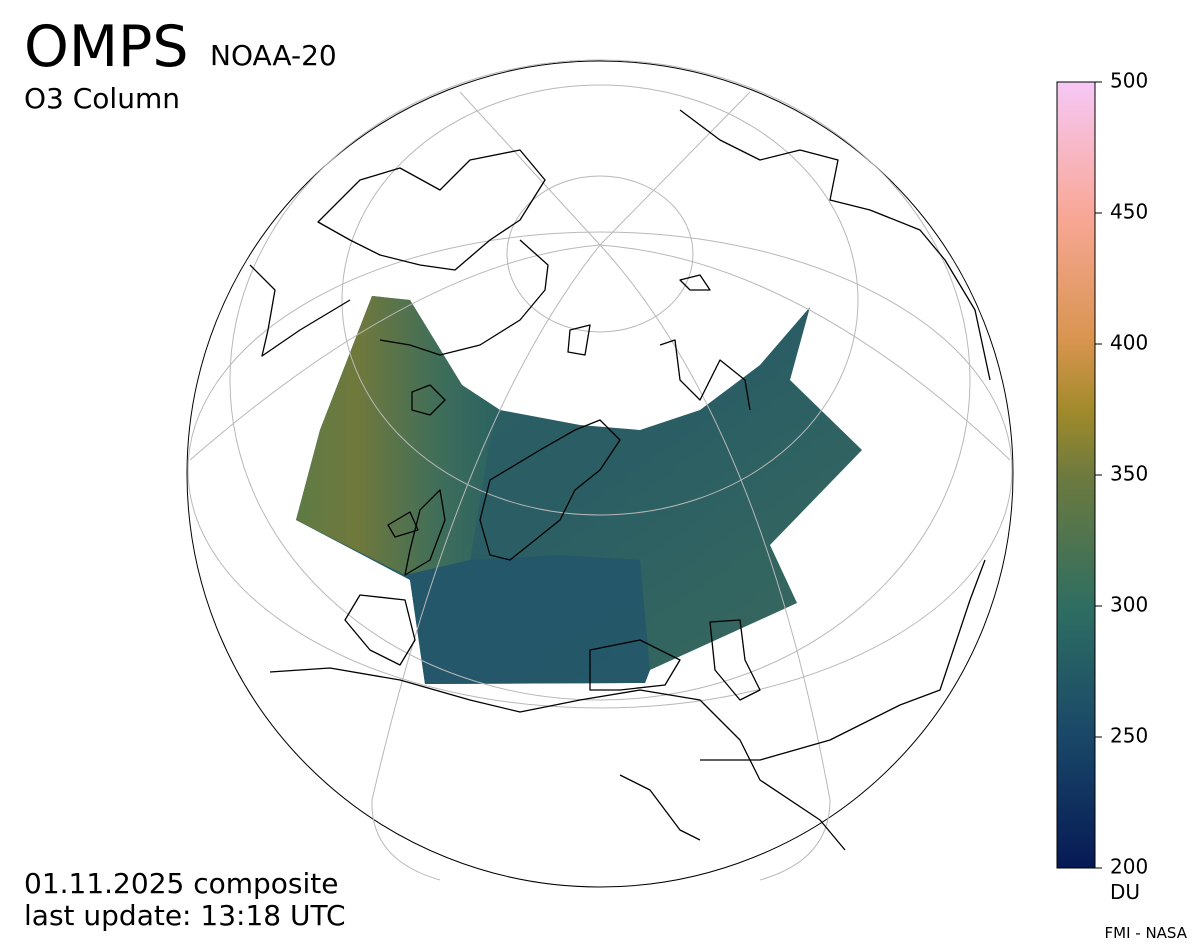 The height and width of the screenshot is (950, 1200). I want to click on colorbar-ticks: 200 250 300 350 400 450 500, so click(1121, 474).